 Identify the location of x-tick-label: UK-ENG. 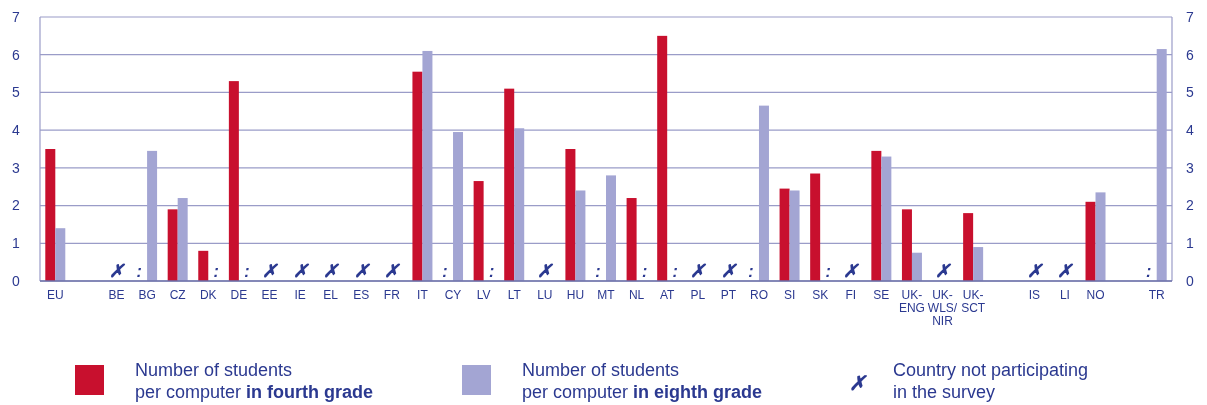
(911, 301).